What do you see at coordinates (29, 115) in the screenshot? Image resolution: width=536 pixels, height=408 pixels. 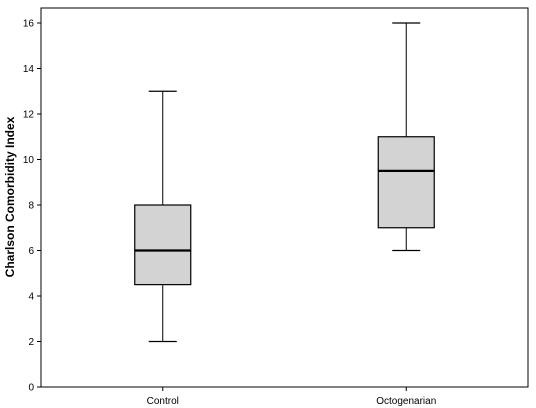 I see `y-tick-label: 12` at bounding box center [29, 115].